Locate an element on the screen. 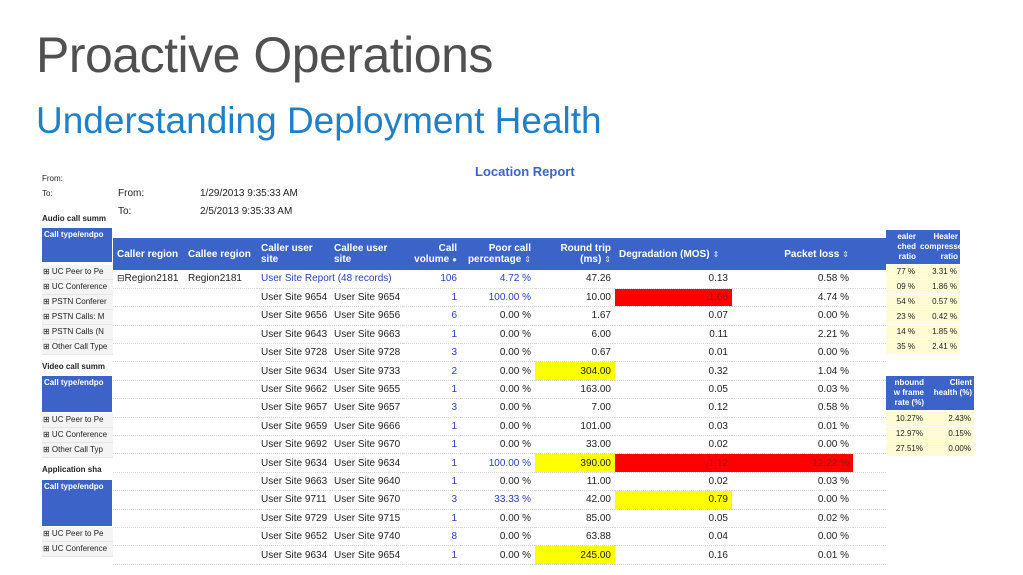  group-site-report-link: User Site Report (48 records) is located at coordinates (330, 279).